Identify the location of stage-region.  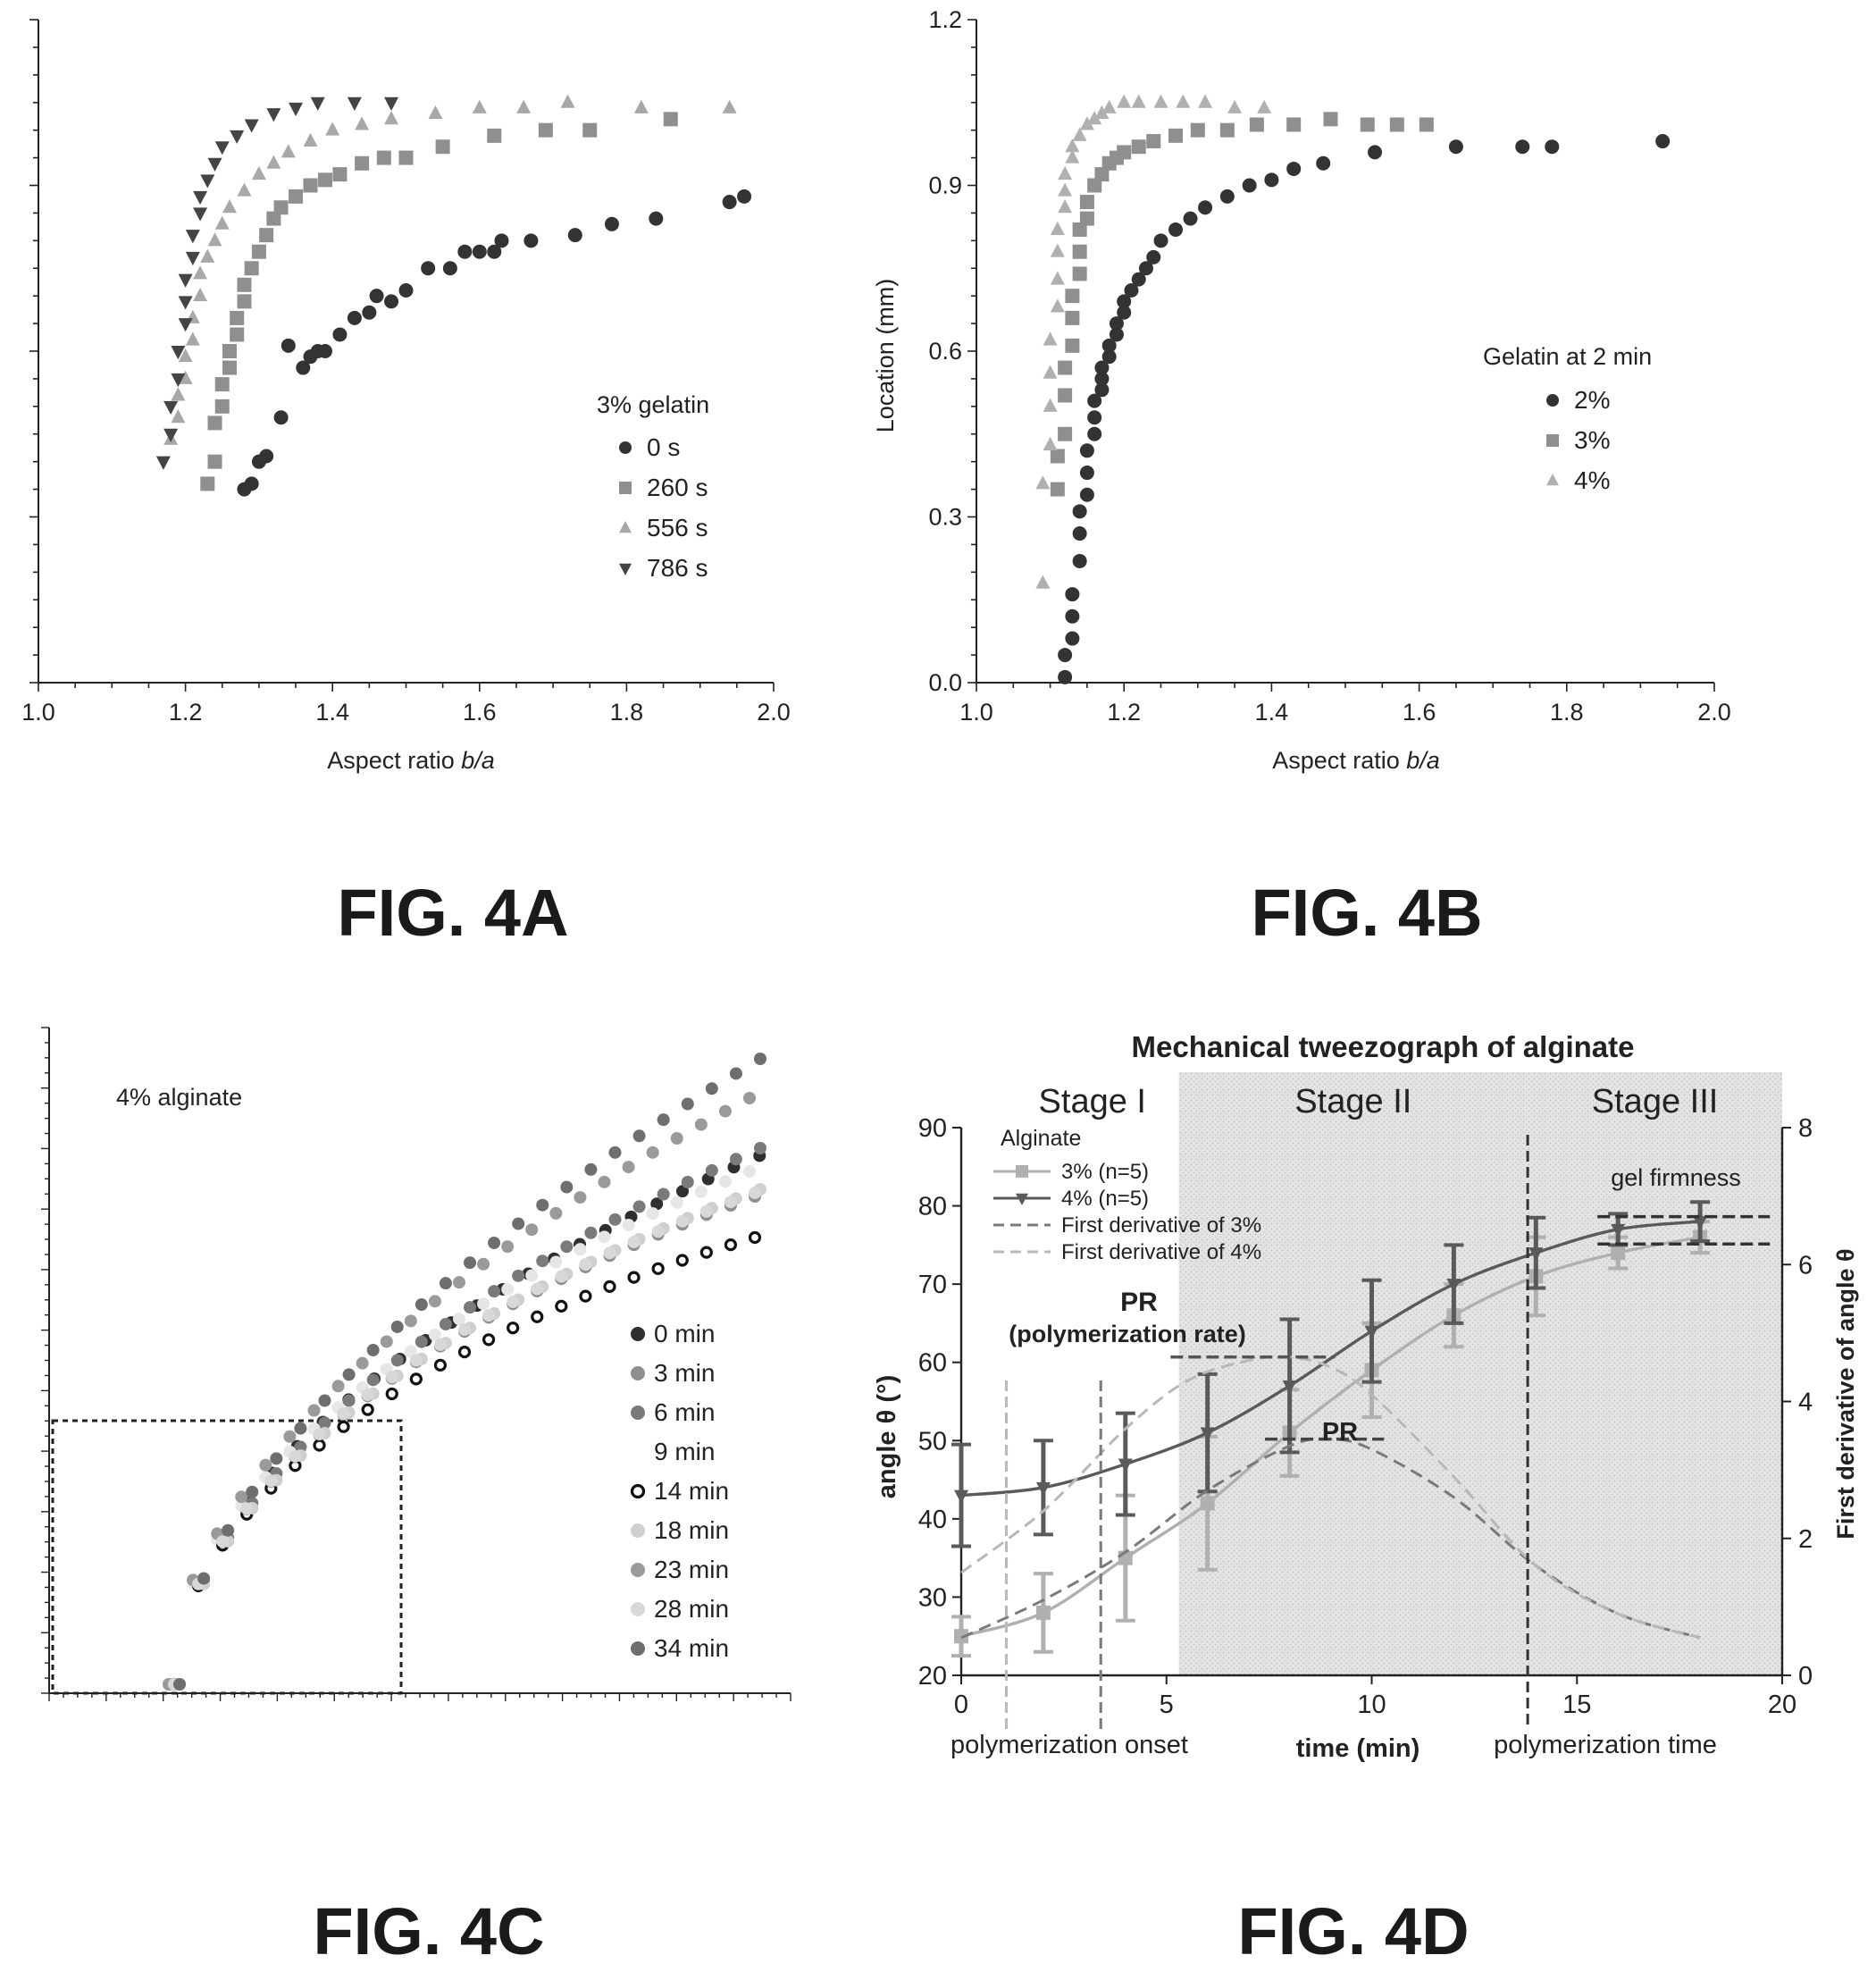
(1655, 1373).